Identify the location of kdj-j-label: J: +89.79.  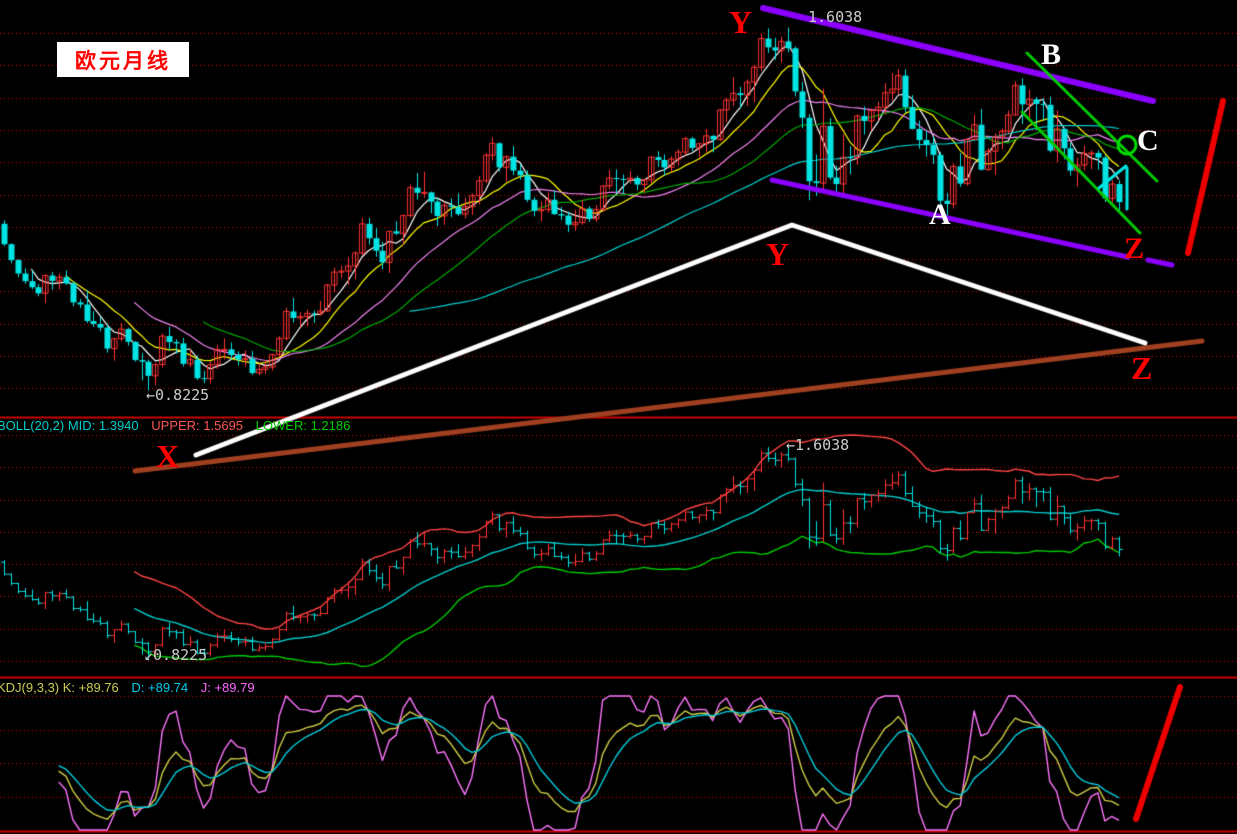
(227, 687).